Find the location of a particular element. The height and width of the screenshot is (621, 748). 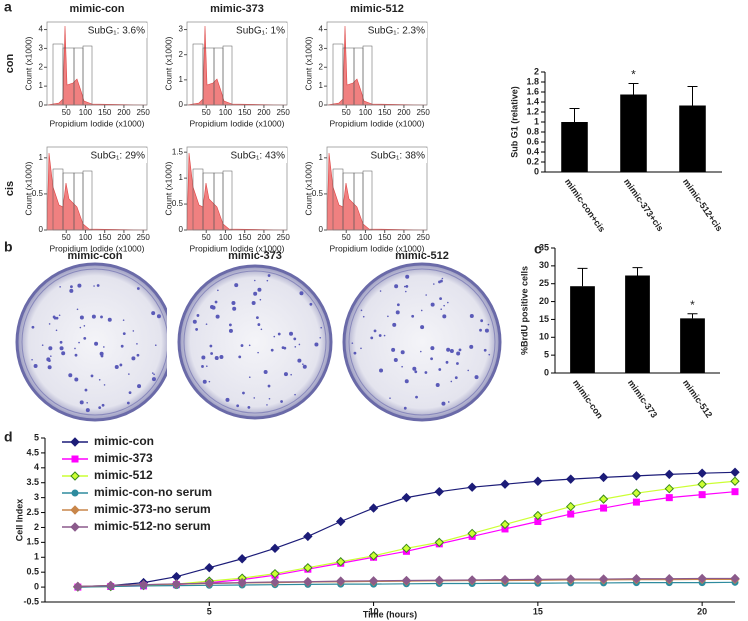

x-tick-label: 100 is located at coordinates (366, 112).